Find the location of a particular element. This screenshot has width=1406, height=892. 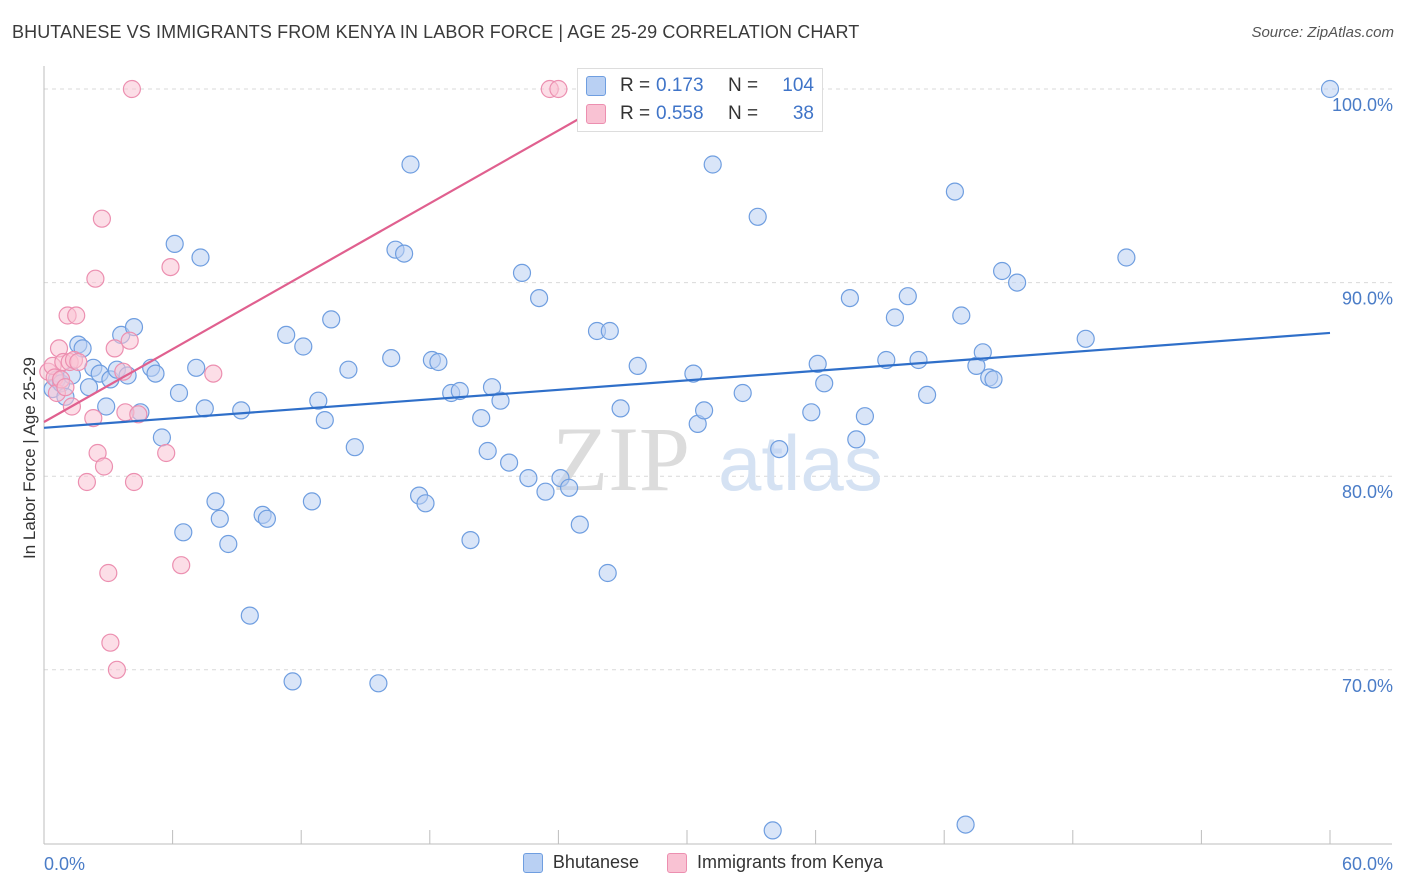

legend-item-bhutanese: Bhutanese is located at coordinates (580, 862).